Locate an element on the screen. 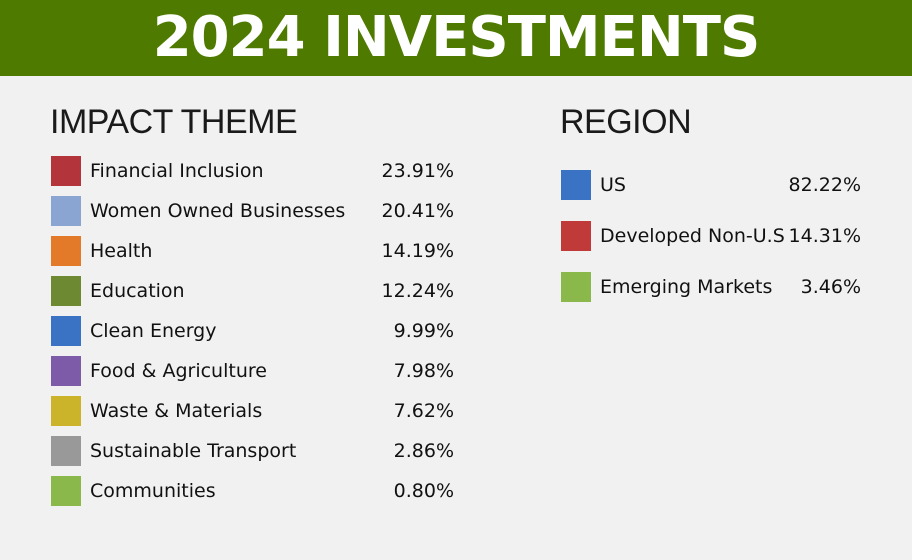 Image resolution: width=912 pixels, height=560 pixels. legend-value: 12.24% is located at coordinates (417, 291).